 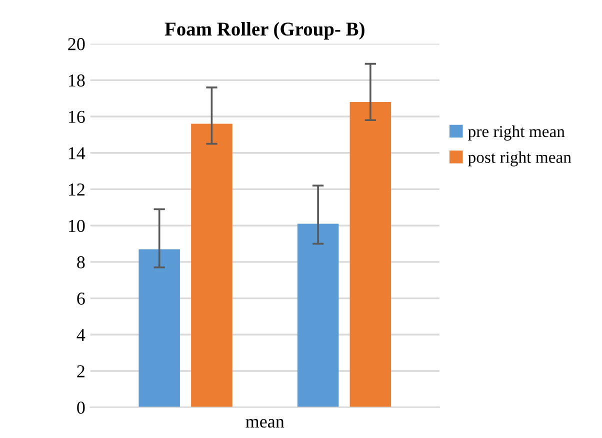 What do you see at coordinates (77, 153) in the screenshot?
I see `y-tick-label: 14` at bounding box center [77, 153].